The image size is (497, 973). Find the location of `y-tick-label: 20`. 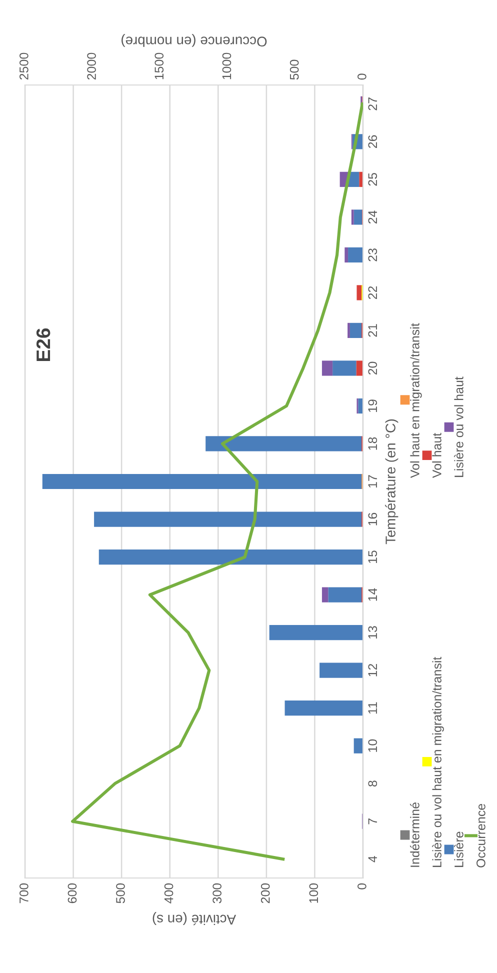

y-tick-label: 20 is located at coordinates (373, 368).